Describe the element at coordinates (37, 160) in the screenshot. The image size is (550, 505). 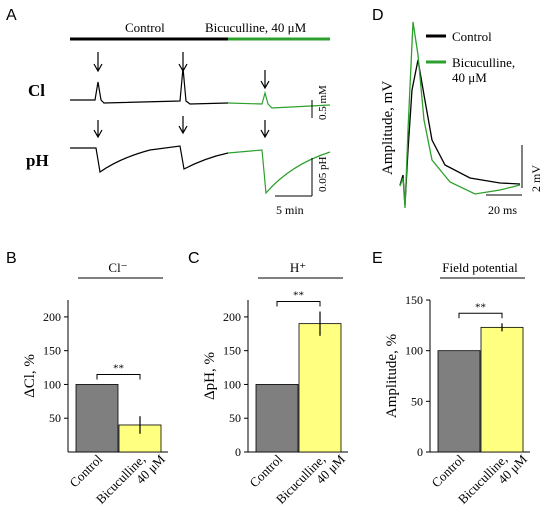
I see `trace-label: pH` at that location.